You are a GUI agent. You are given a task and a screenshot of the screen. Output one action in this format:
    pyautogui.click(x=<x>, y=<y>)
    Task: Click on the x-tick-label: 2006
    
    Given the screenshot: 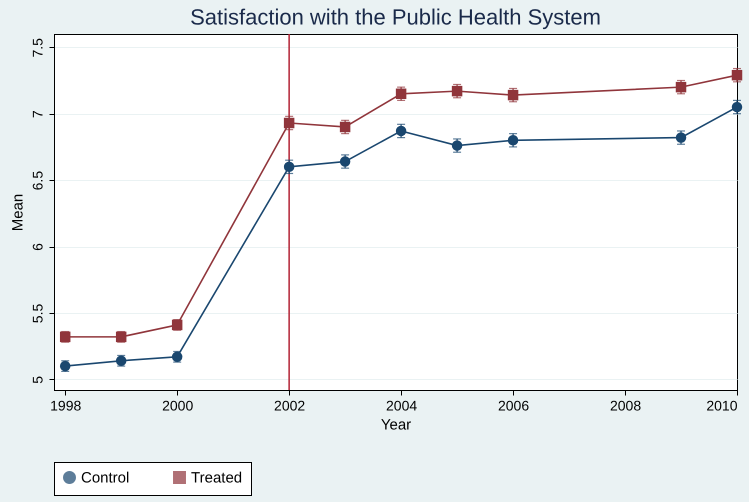 What is the action you would take?
    pyautogui.click(x=514, y=406)
    